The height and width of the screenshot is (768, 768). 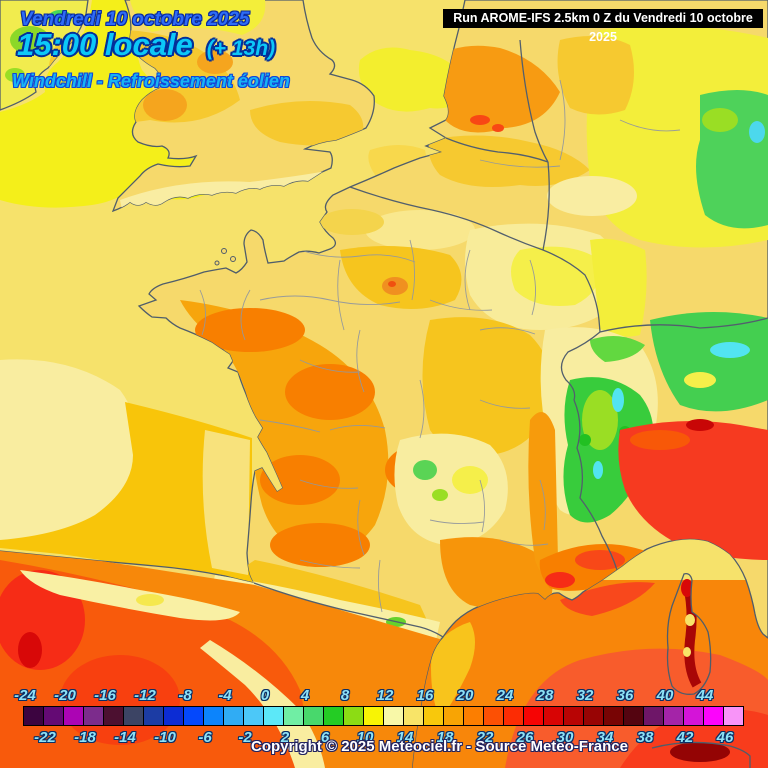 What do you see at coordinates (585, 695) in the screenshot?
I see `colorbar-label: 32` at bounding box center [585, 695].